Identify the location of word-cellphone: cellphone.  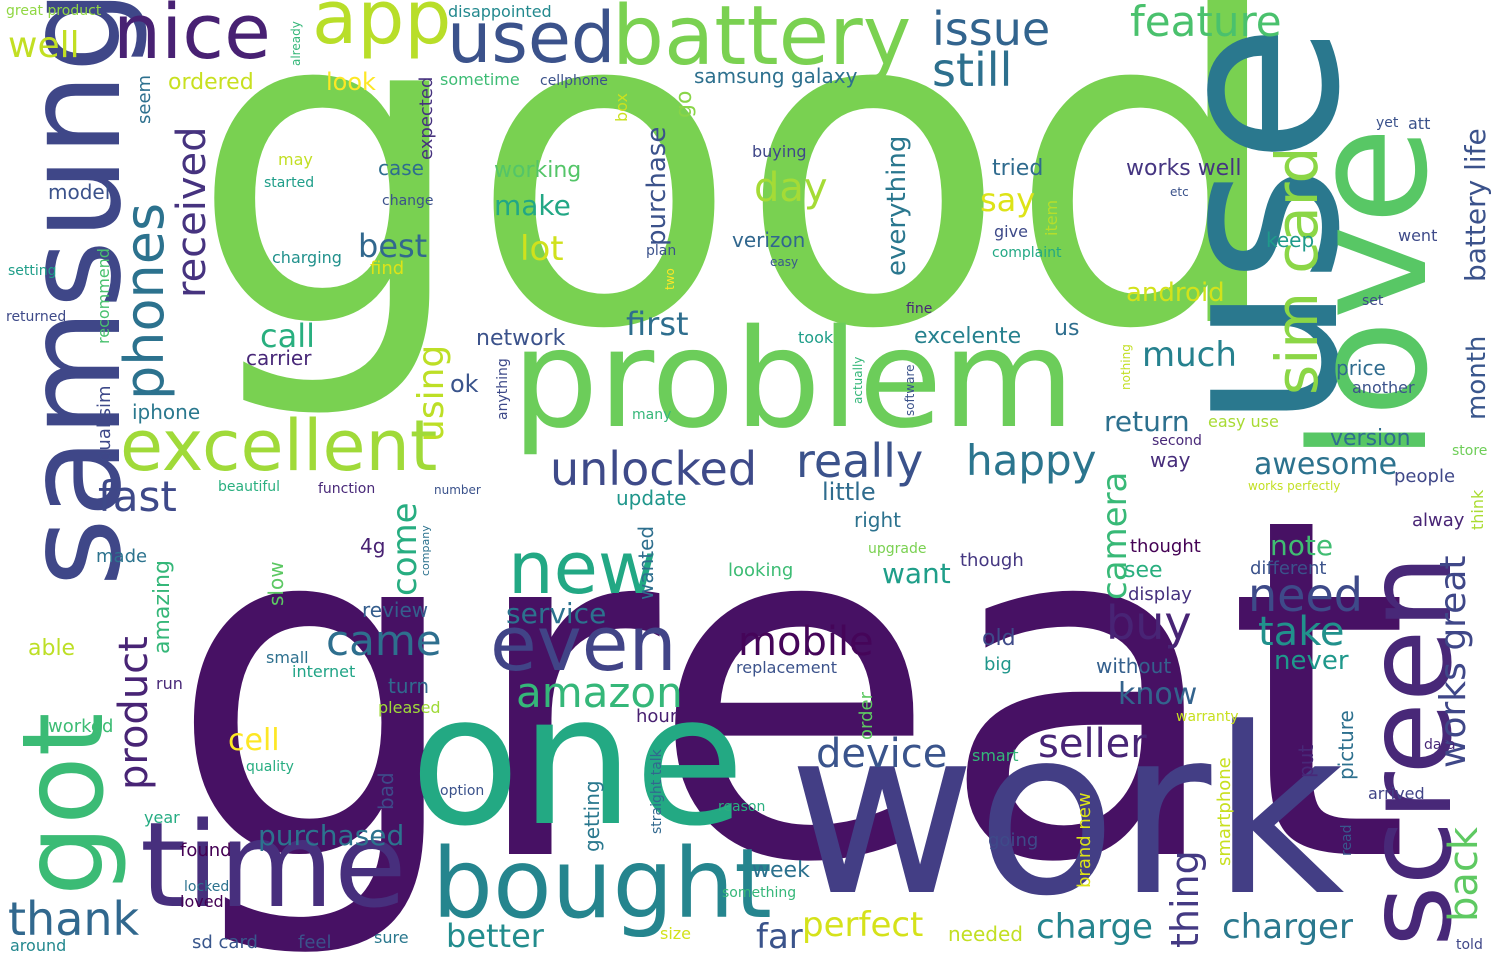
(574, 81).